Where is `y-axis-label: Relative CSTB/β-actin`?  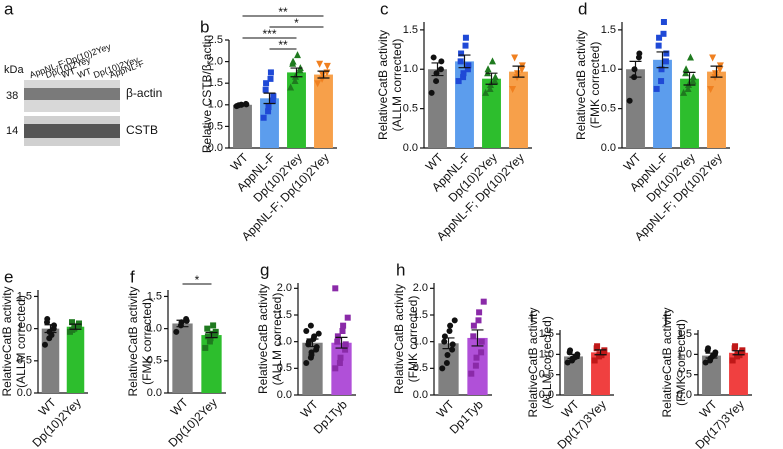 y-axis-label: Relative CSTB/β-actin is located at coordinates (207, 94).